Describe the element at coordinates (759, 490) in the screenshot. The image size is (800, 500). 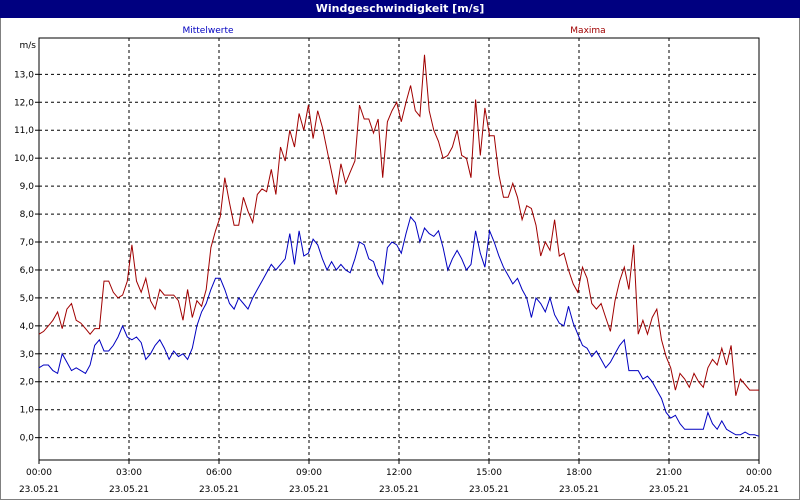
I see `x-tick-date: 24.05.21` at that location.